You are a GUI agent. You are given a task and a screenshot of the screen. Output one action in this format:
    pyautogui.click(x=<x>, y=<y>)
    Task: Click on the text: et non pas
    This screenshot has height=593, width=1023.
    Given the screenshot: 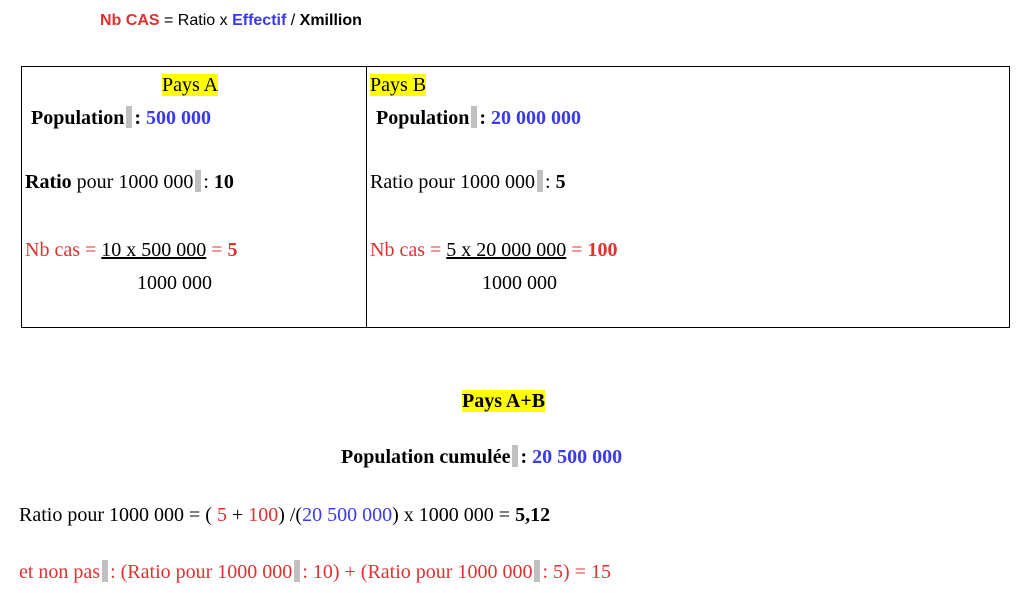 What is the action you would take?
    pyautogui.click(x=60, y=572)
    